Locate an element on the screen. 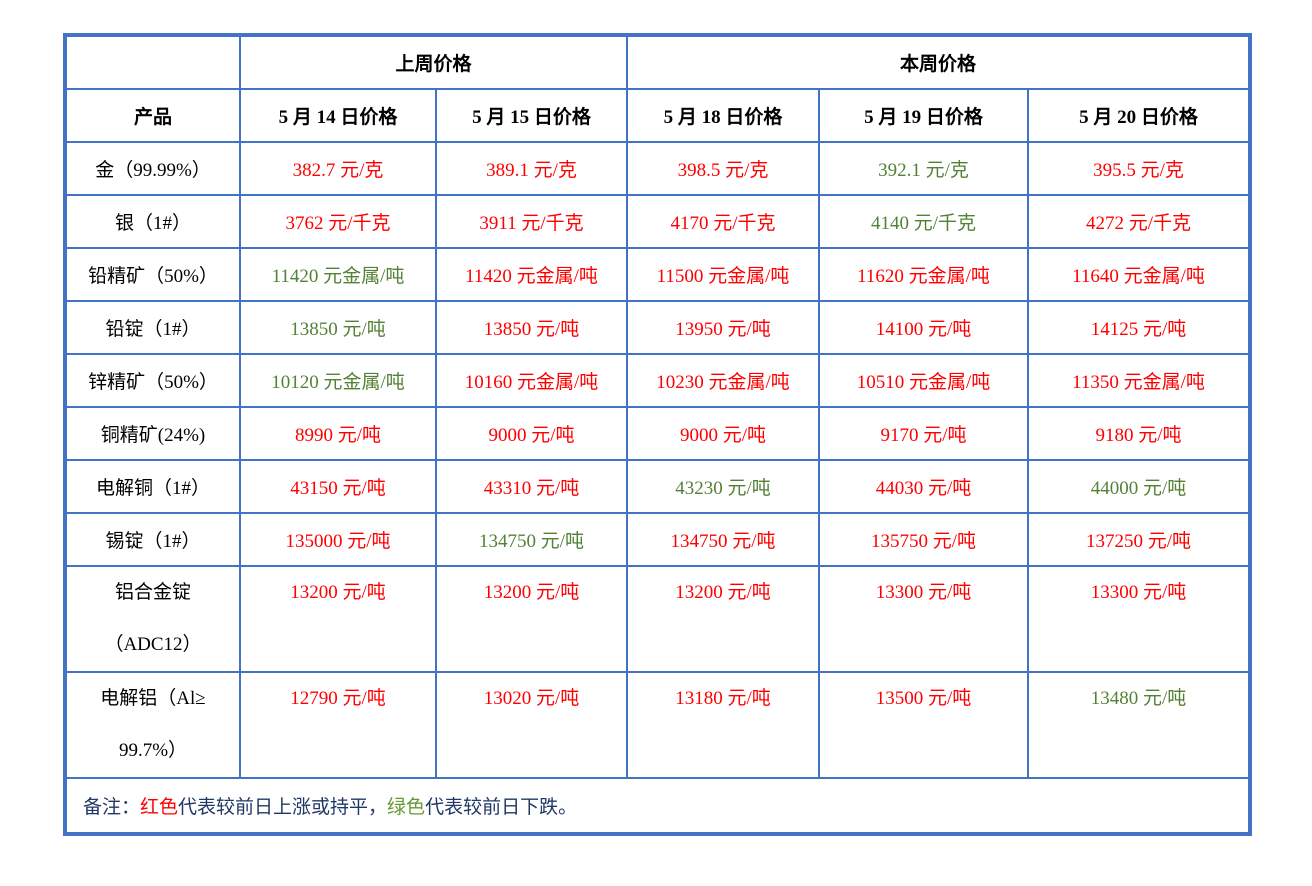 The image size is (1312, 886). price-cell: 10230 元金属/吨 is located at coordinates (723, 380).